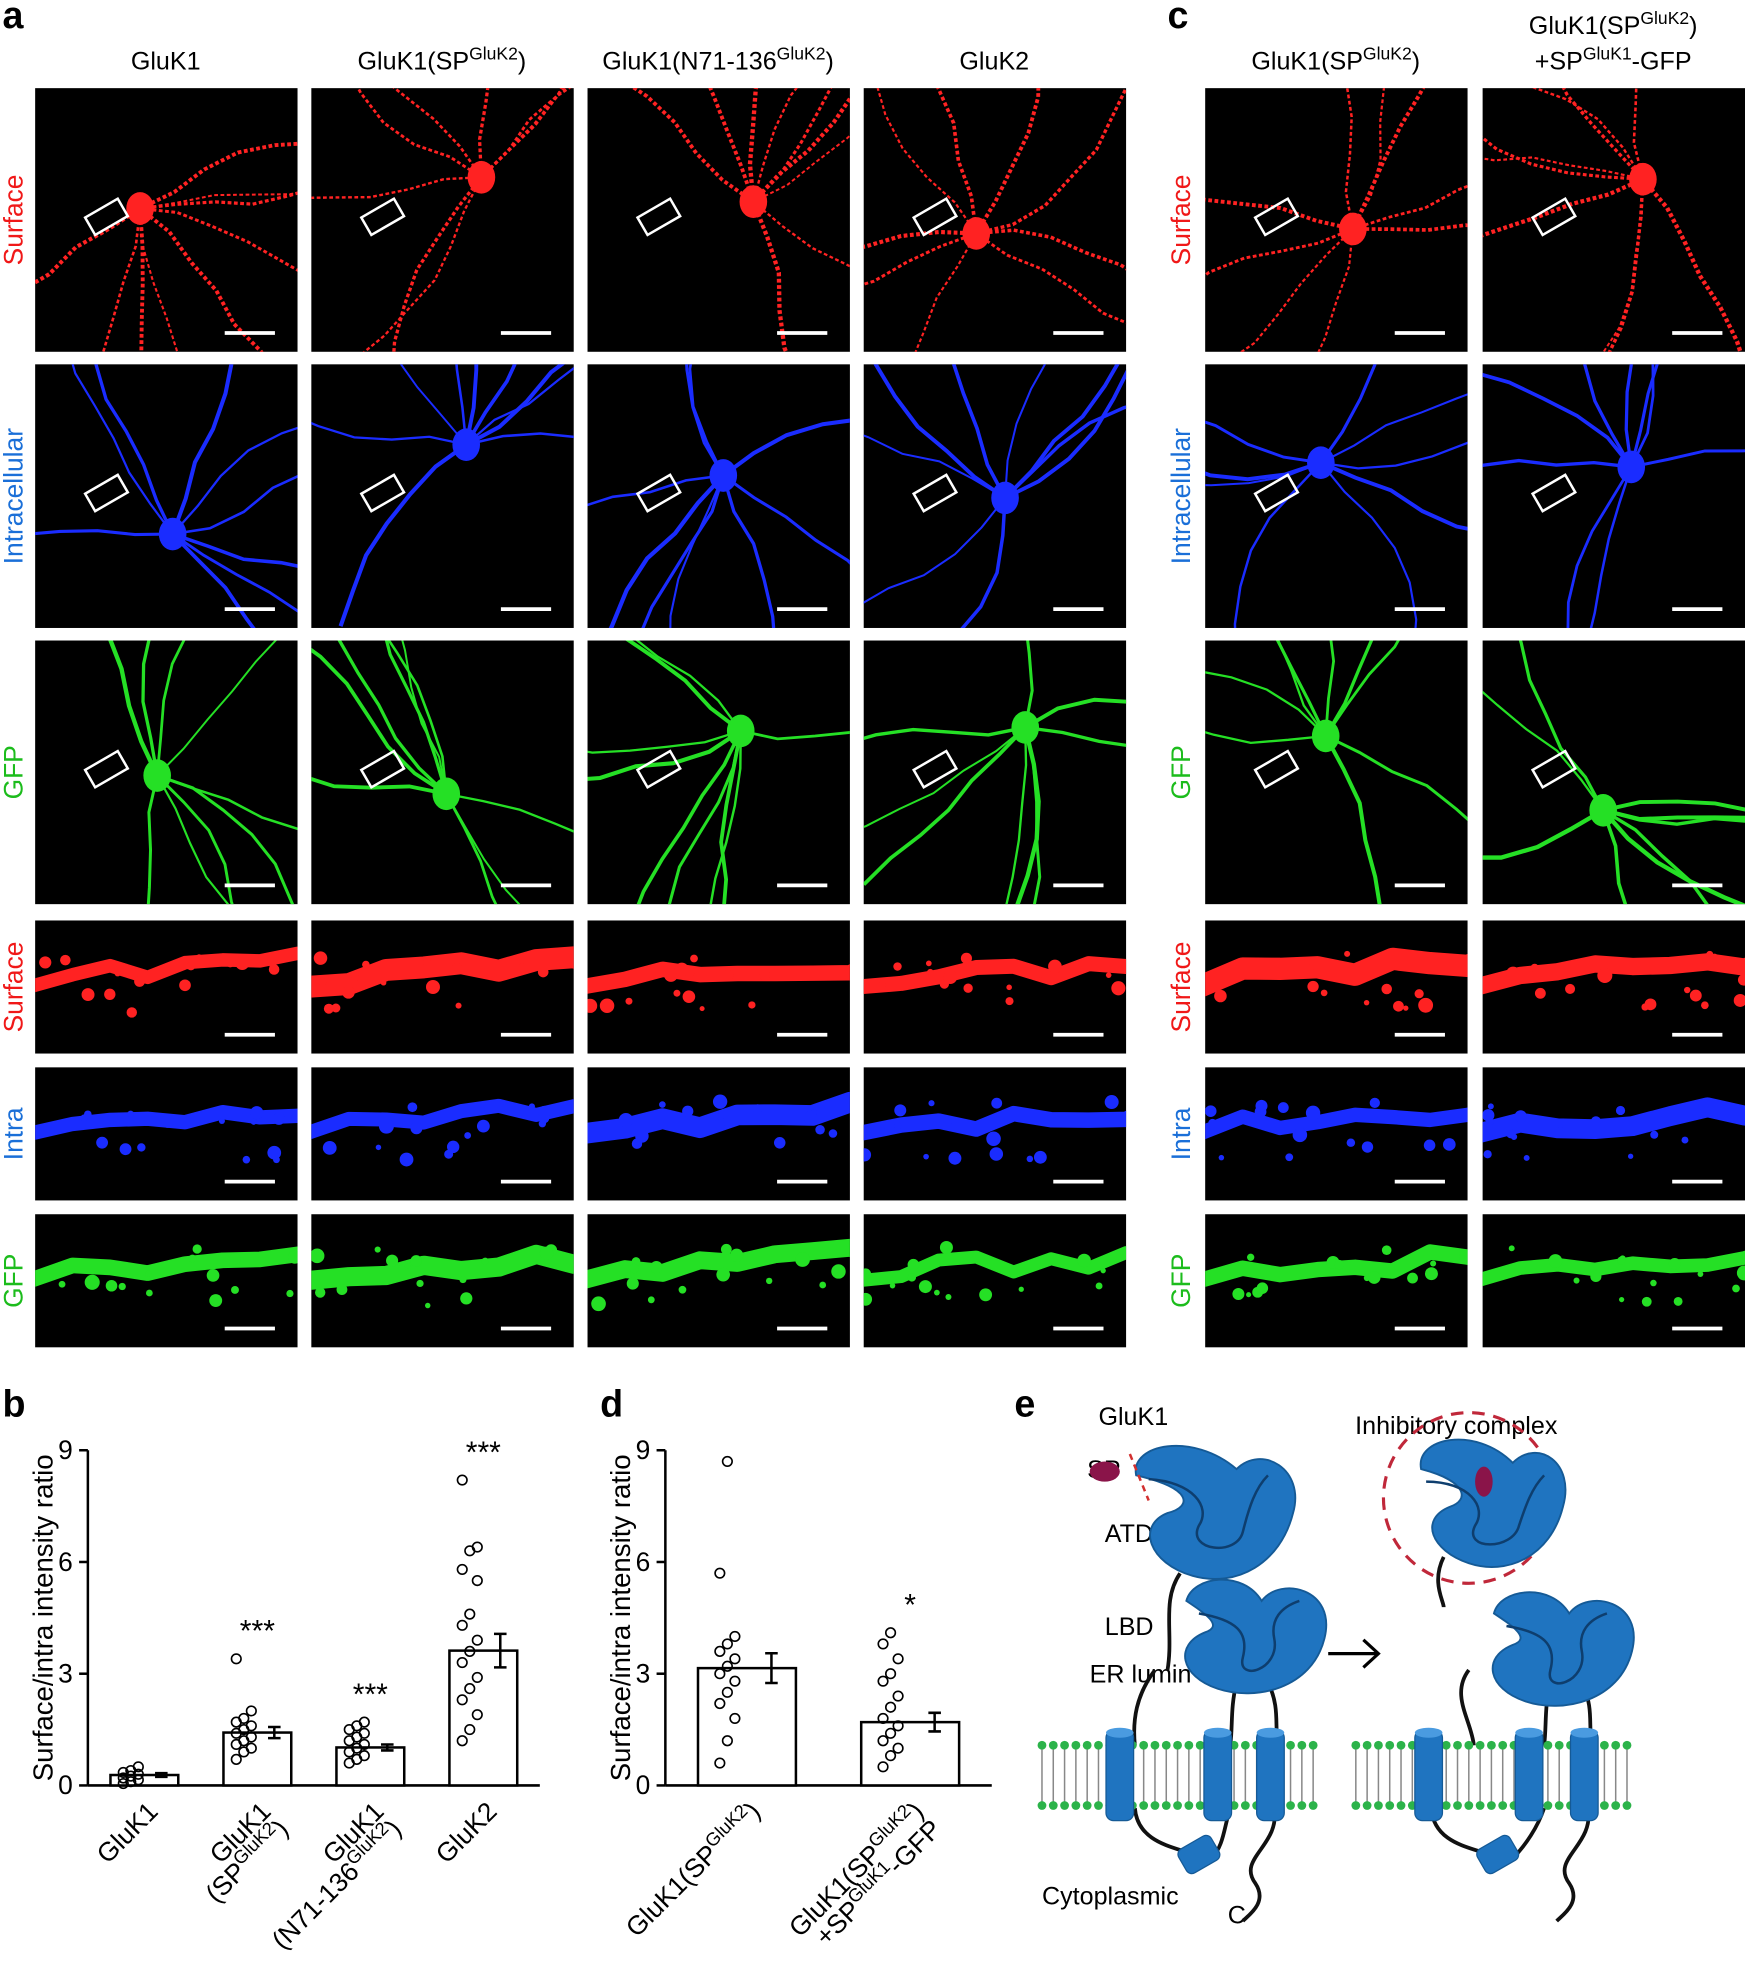  I want to click on helix, so click(1584, 1775).